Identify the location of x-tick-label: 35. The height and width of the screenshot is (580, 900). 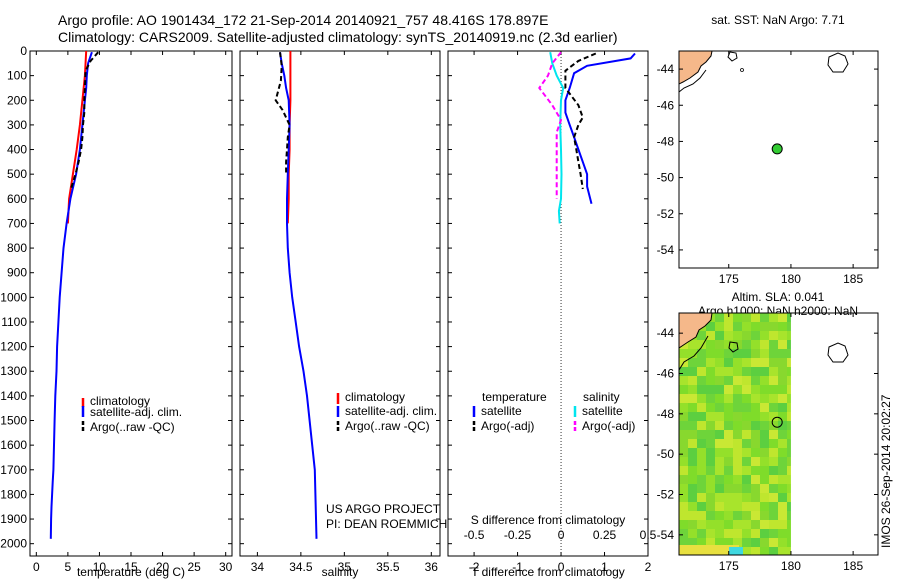
(345, 567).